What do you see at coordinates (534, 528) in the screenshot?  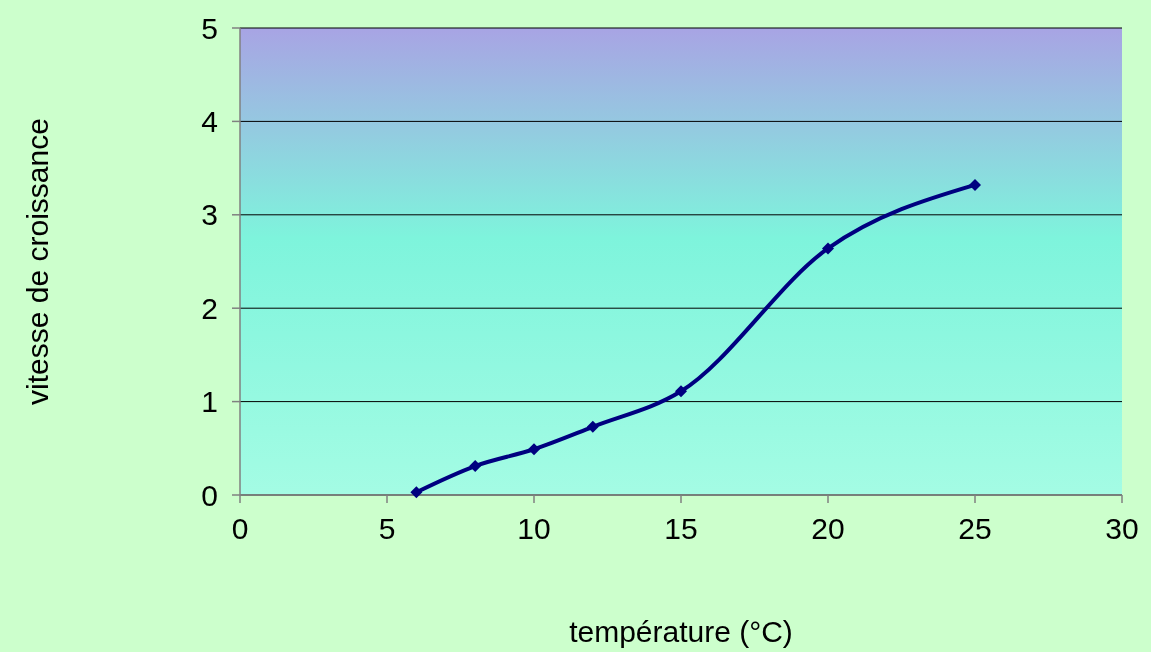 I see `x-tick-label: 10` at bounding box center [534, 528].